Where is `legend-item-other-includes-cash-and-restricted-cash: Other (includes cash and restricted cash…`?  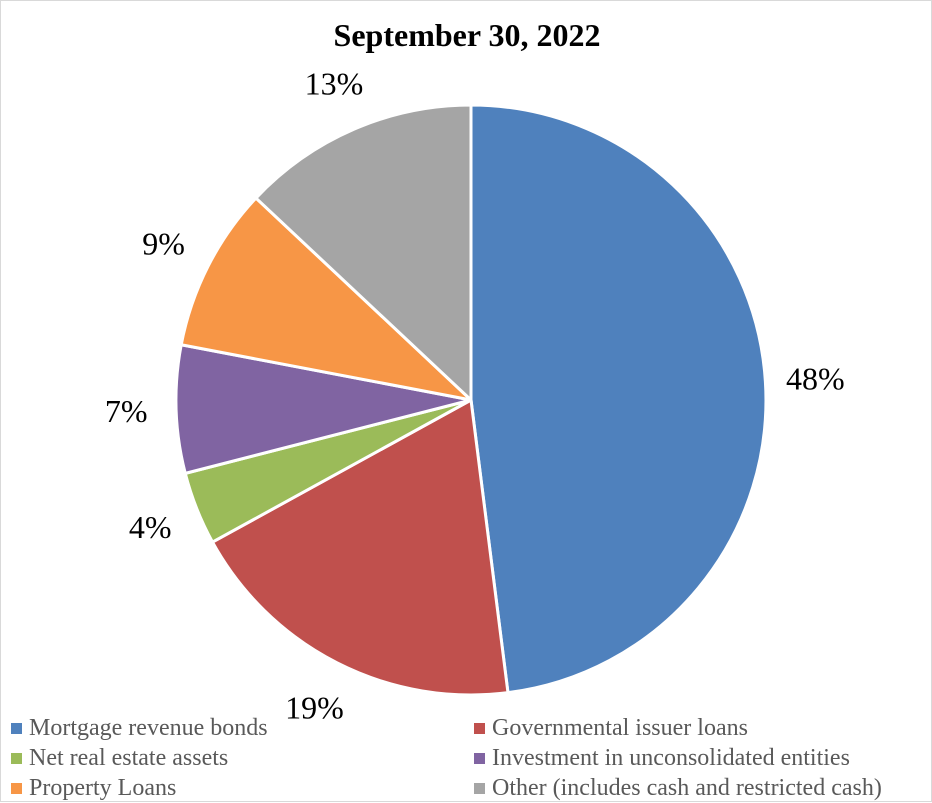
legend-item-other-includes-cash-and-restricted-cash: Other (includes cash and restricted cash… is located at coordinates (703, 788).